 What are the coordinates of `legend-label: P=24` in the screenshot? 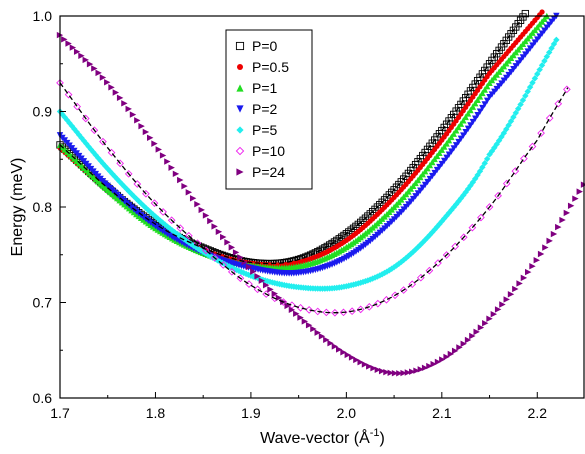 It's located at (268, 172).